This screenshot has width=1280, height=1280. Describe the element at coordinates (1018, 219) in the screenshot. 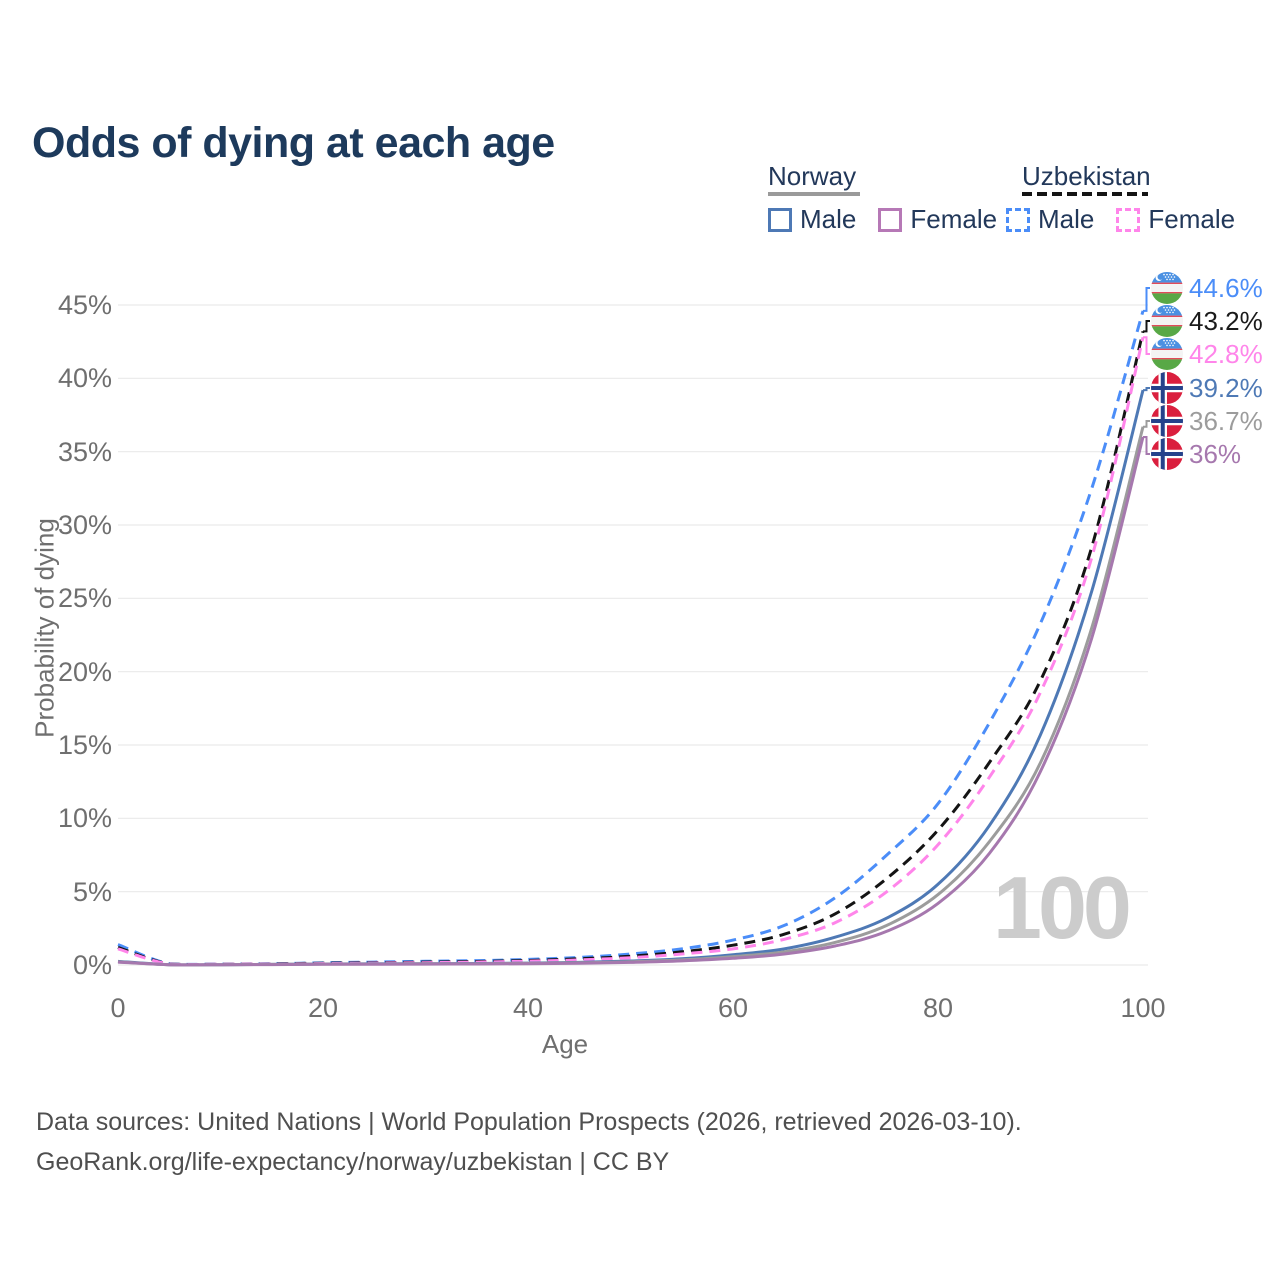

I see `legend-uzbekistan-male-swatch` at that location.